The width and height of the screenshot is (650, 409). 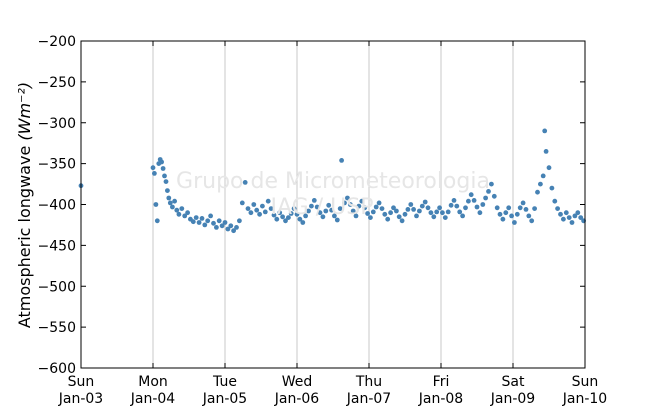 What do you see at coordinates (57, 328) in the screenshot?
I see `y-tick-label: −550` at bounding box center [57, 328].